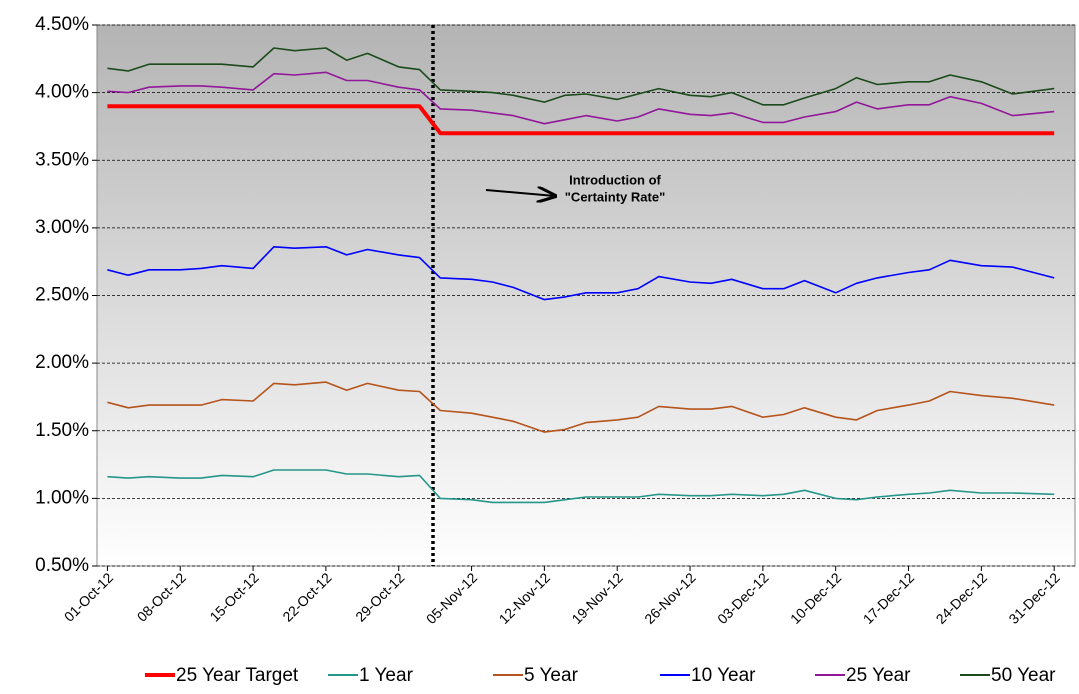 This screenshot has height=694, width=1079. What do you see at coordinates (723, 675) in the screenshot?
I see `legend-label: 10 Year` at bounding box center [723, 675].